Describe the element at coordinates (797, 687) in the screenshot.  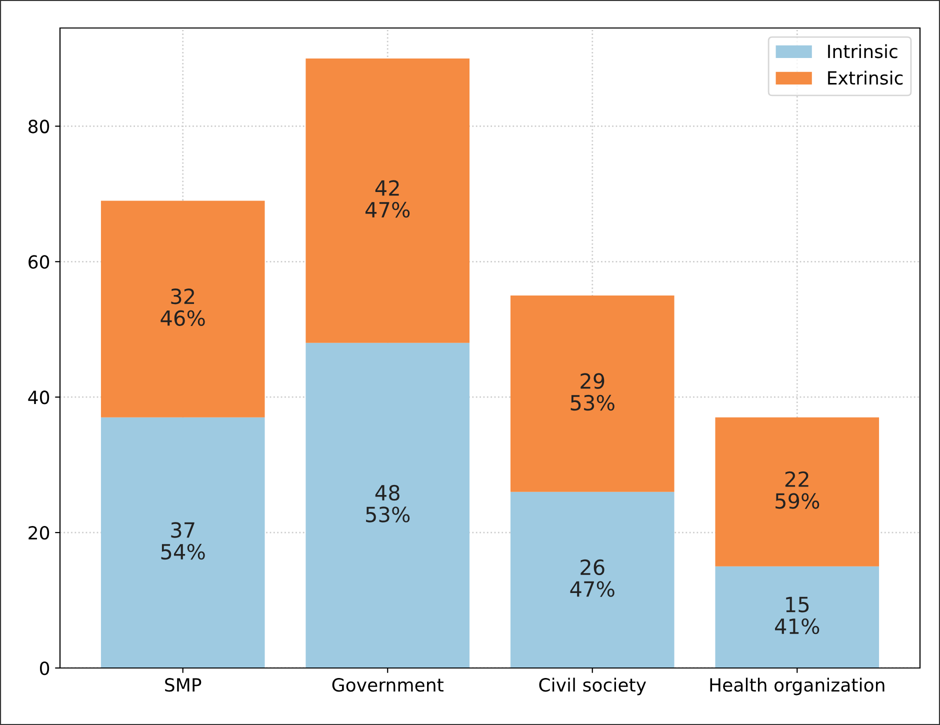
I see `x-tick-label: Health organization` at that location.